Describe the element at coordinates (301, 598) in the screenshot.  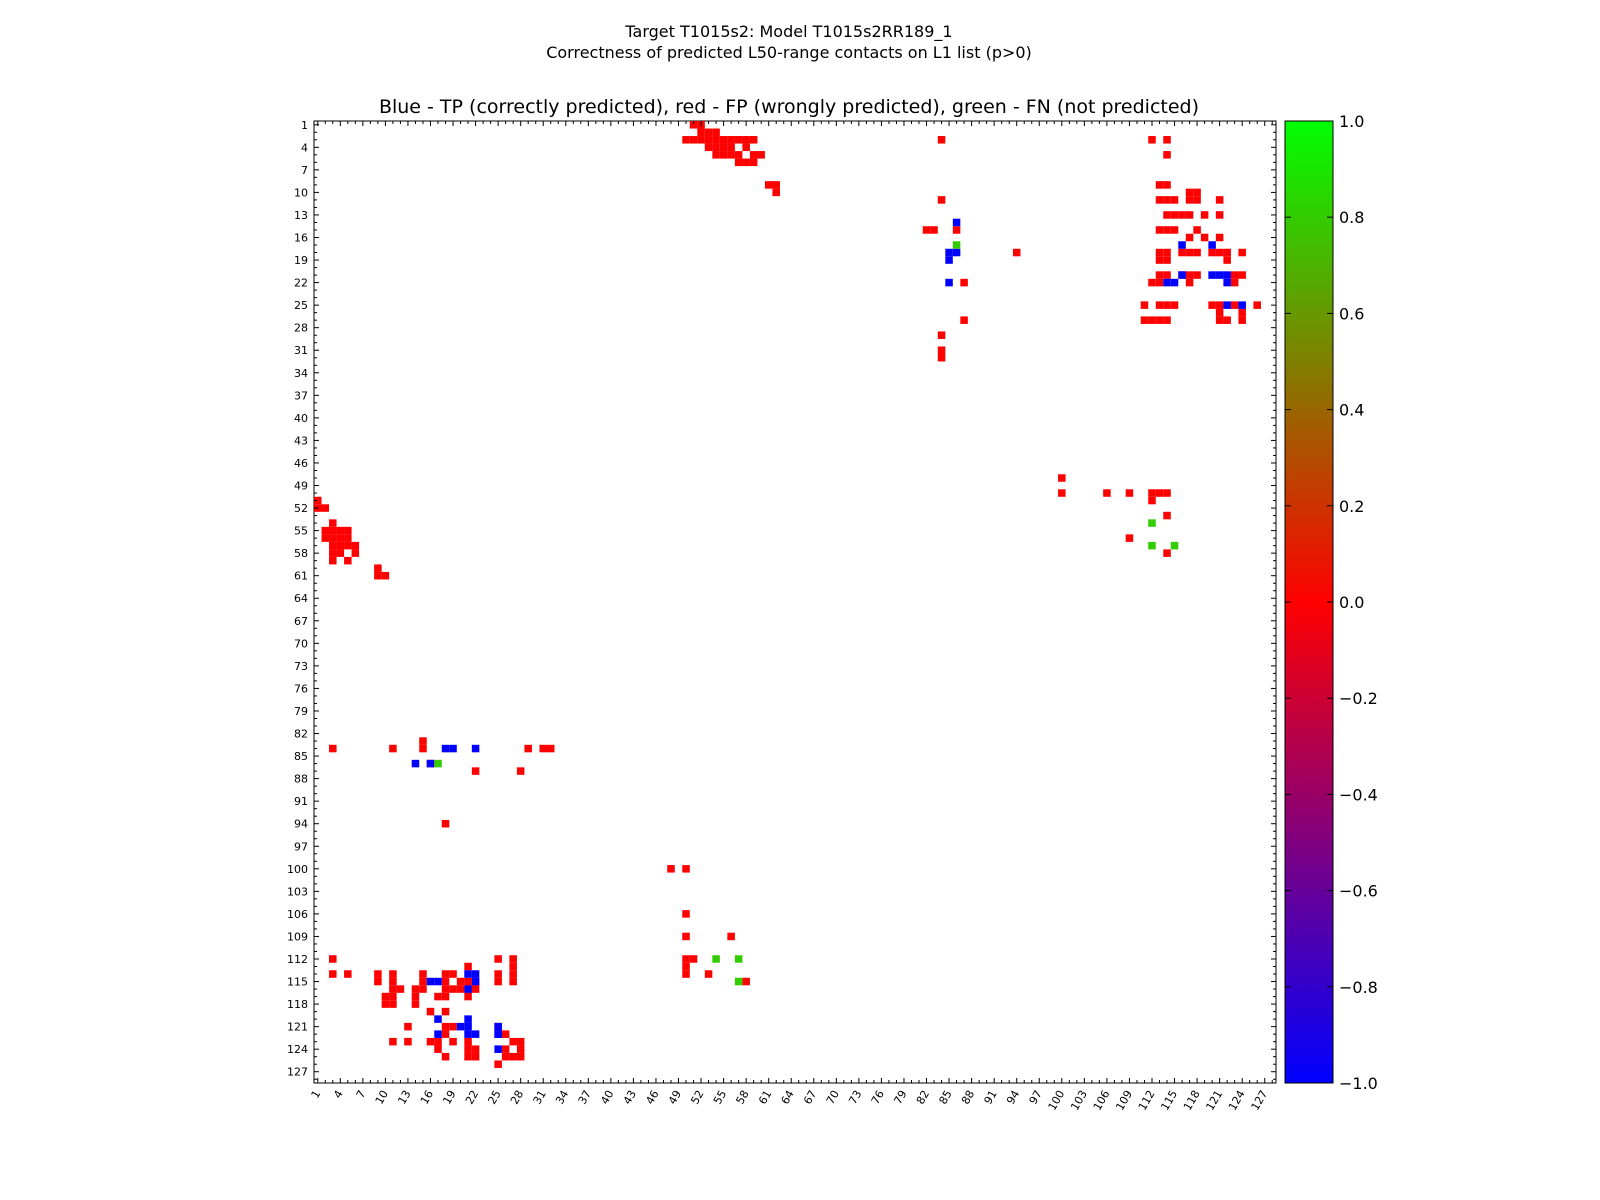
I see `y-tick-label: 64` at that location.